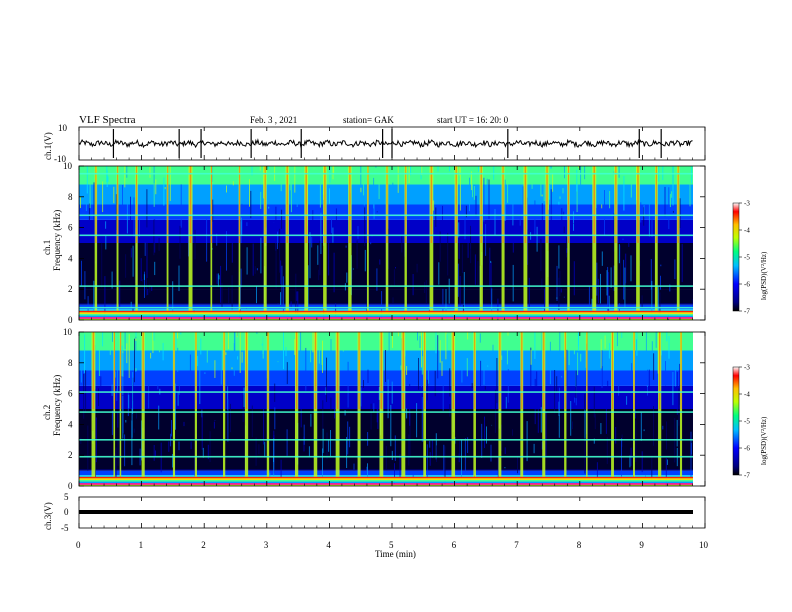 The width and height of the screenshot is (792, 612). What do you see at coordinates (65, 528) in the screenshot?
I see `ch3-ytick-bottom: -5` at bounding box center [65, 528].